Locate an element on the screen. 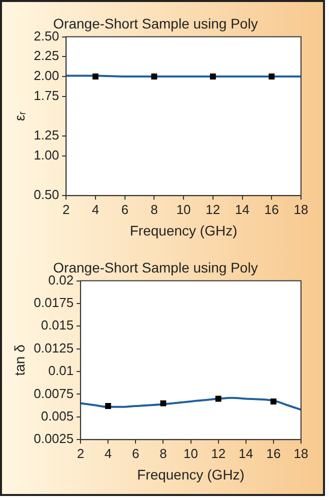  line-series is located at coordinates (190, 403).